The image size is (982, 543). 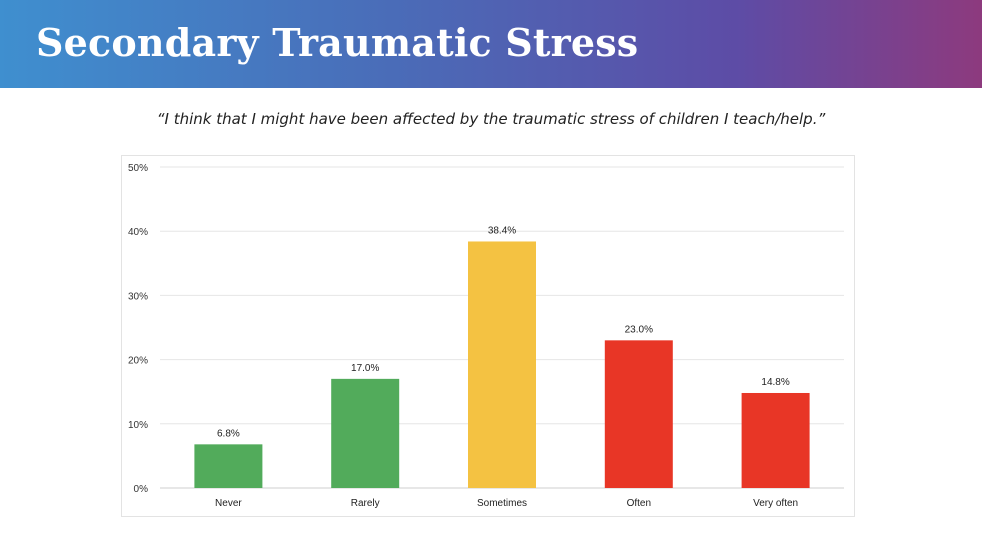 What do you see at coordinates (138, 296) in the screenshot?
I see `y-tick-label: 30%` at bounding box center [138, 296].